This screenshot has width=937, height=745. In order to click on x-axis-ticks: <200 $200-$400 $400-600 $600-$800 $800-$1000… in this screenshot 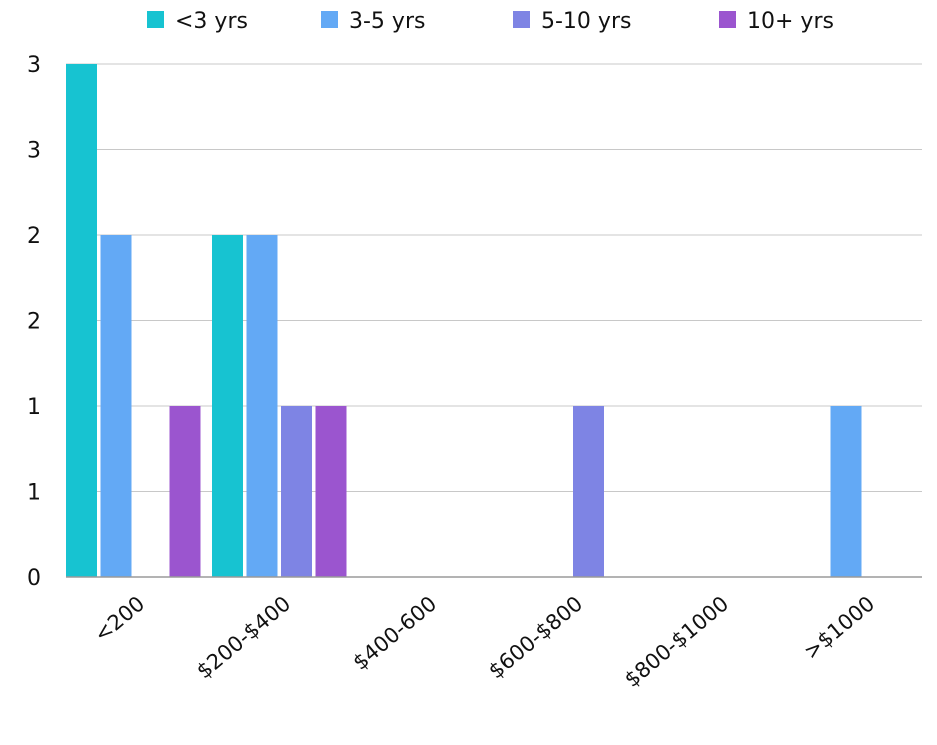, I will do `click(485, 641)`.